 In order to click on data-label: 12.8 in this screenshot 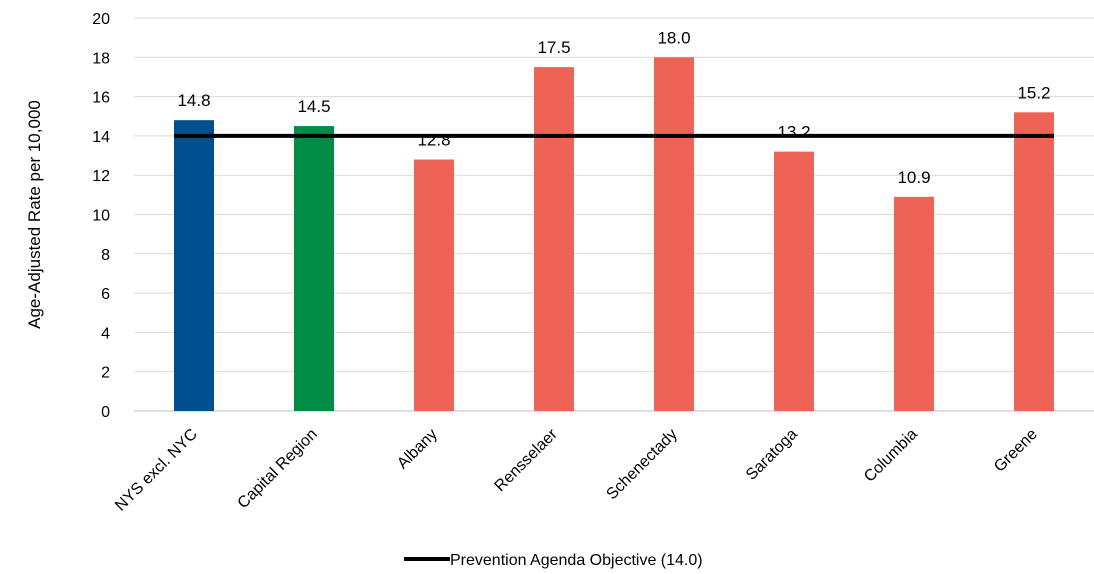, I will do `click(433, 139)`.